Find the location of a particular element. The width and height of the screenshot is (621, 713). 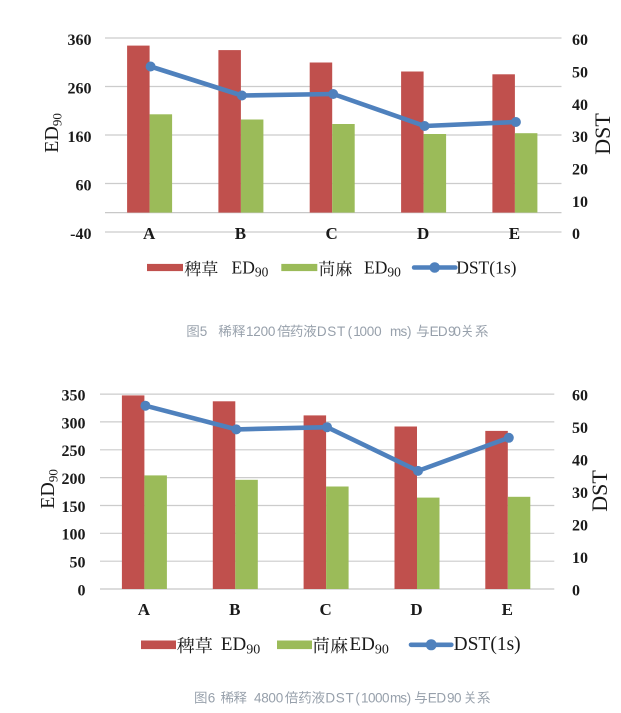

svg-text: 360 is located at coordinates (80, 40).